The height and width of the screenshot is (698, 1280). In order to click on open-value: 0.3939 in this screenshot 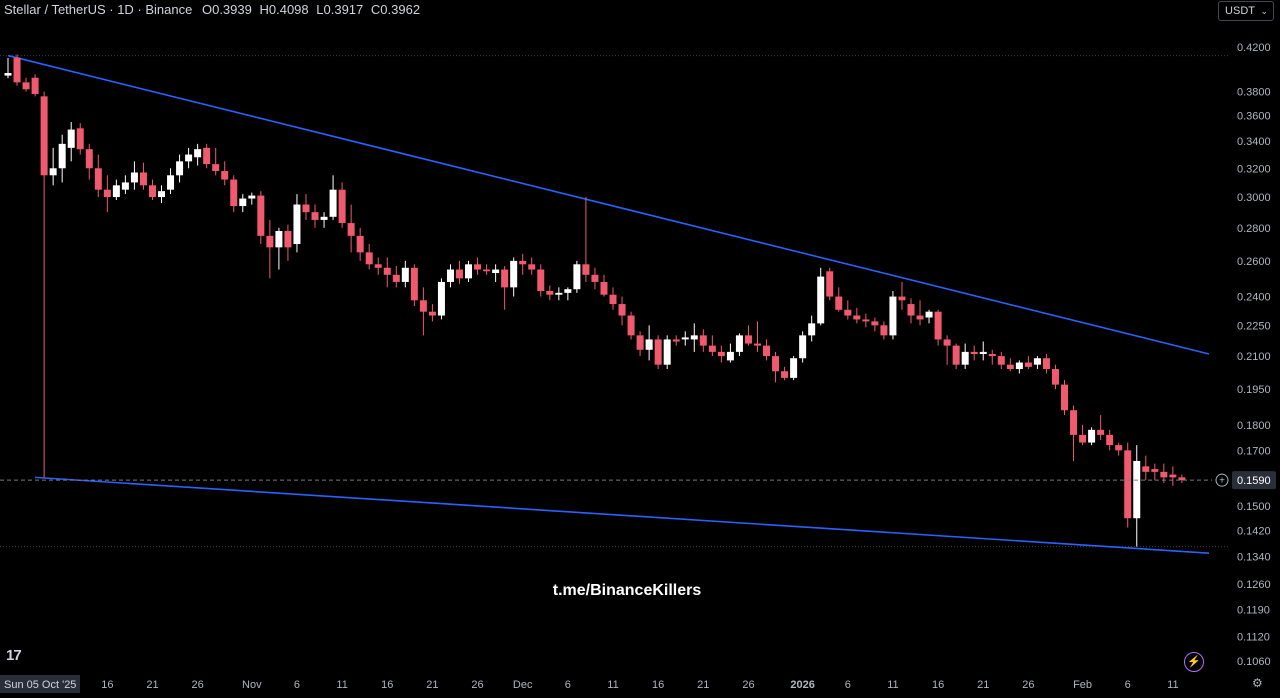, I will do `click(232, 9)`.